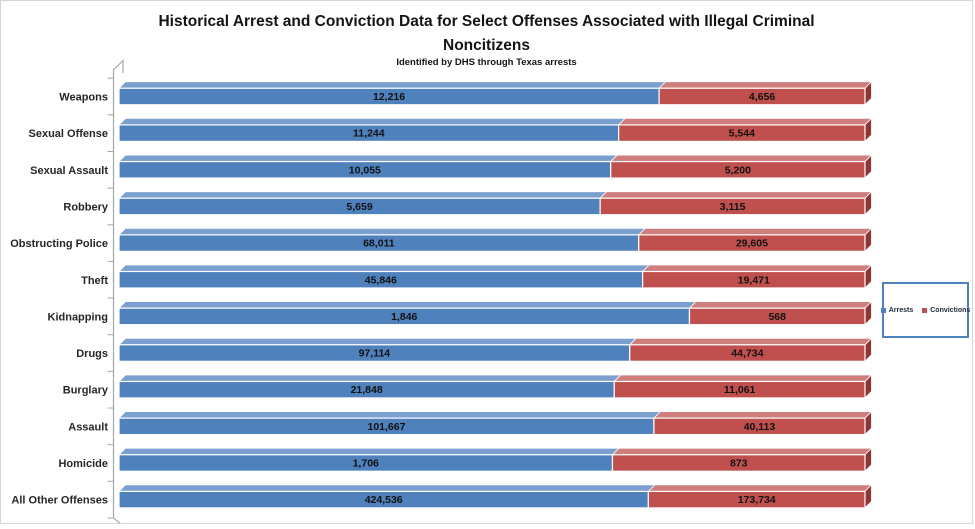 The image size is (975, 529). What do you see at coordinates (470, 423) in the screenshot?
I see `bar-row: 101,667 40,113 Assault` at bounding box center [470, 423].